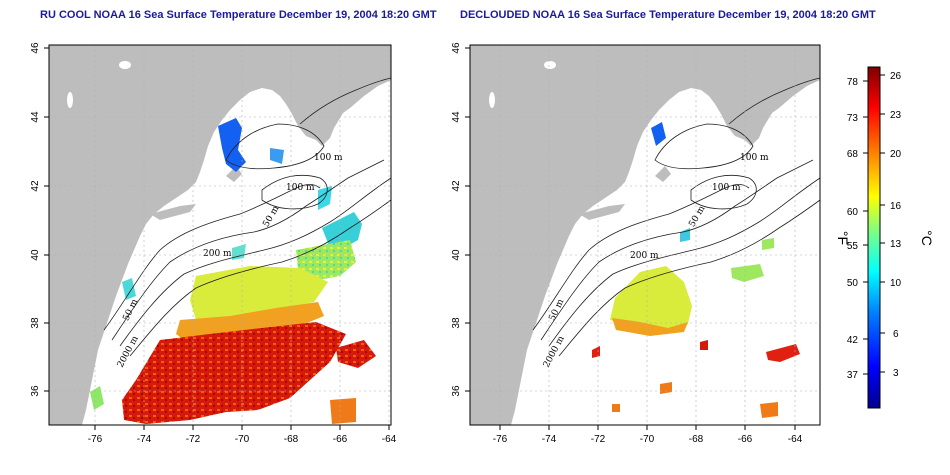 This screenshot has height=475, width=950. What do you see at coordinates (896, 206) in the screenshot?
I see `c-tick-label: 16` at bounding box center [896, 206].